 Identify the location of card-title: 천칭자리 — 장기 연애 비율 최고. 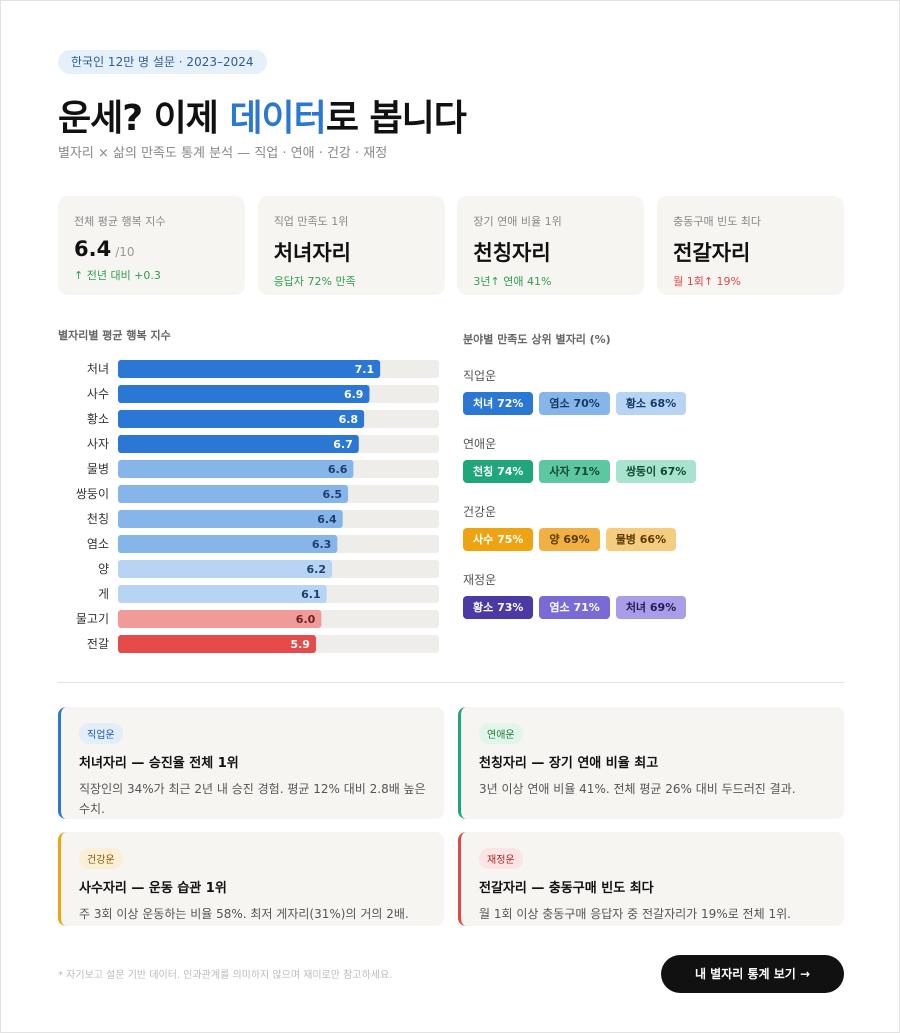
(569, 763).